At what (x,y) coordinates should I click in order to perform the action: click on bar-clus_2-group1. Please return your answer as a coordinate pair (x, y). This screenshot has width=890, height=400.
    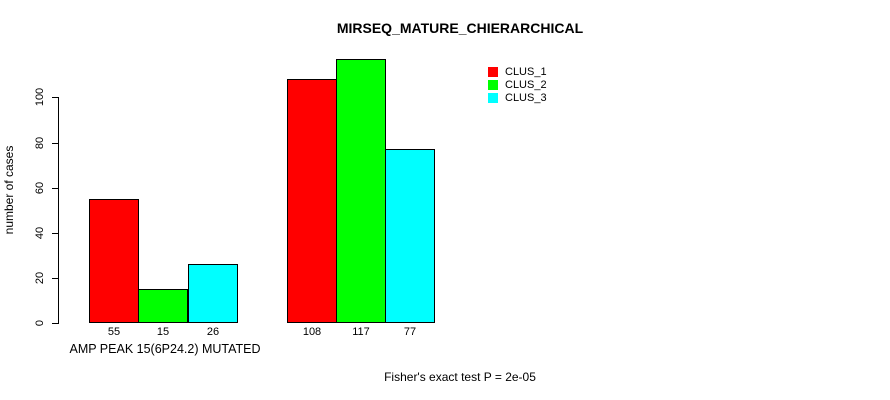
    Looking at the image, I should click on (163, 306).